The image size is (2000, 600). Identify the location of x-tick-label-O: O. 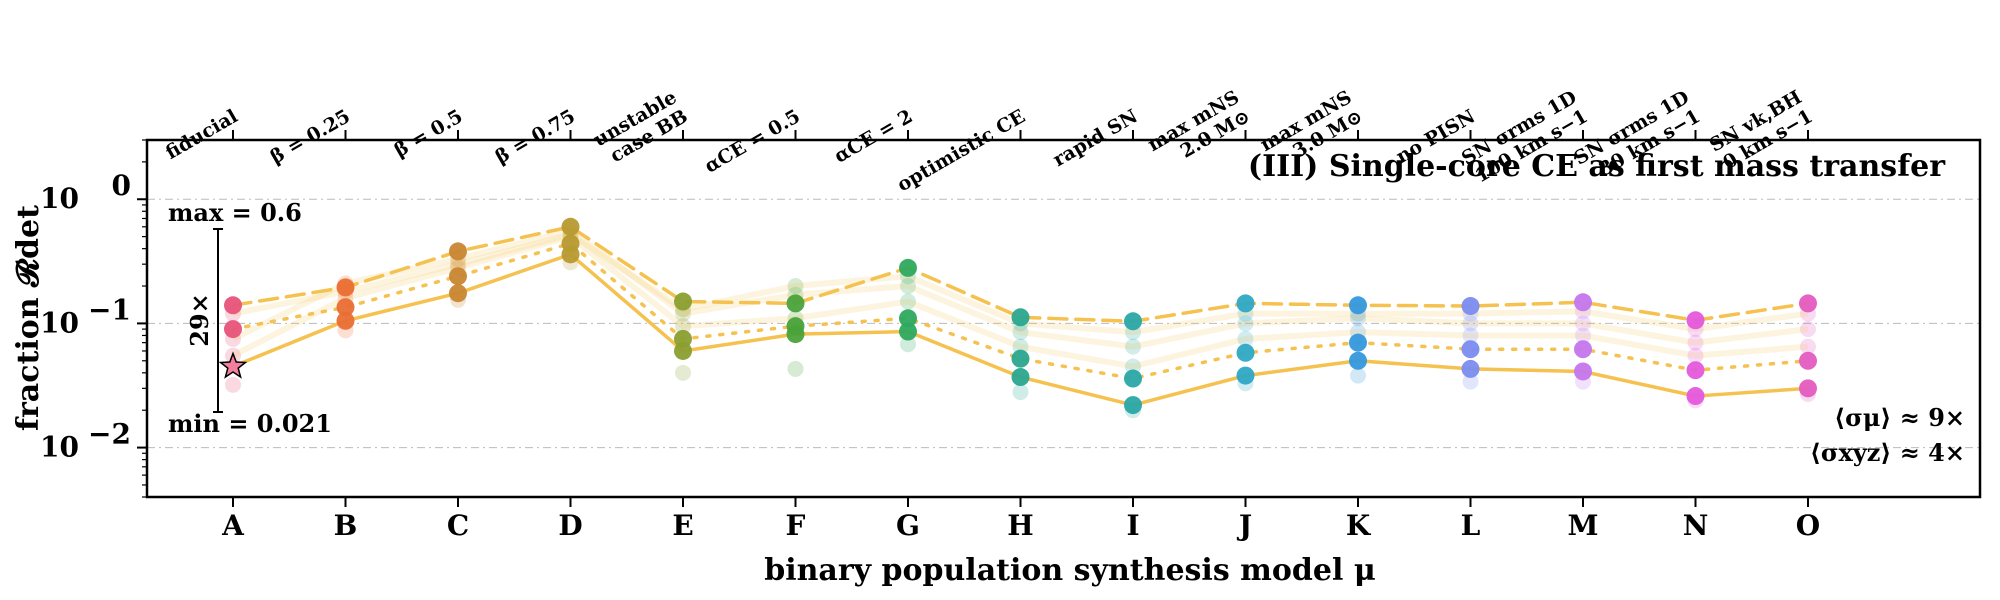
(1808, 525).